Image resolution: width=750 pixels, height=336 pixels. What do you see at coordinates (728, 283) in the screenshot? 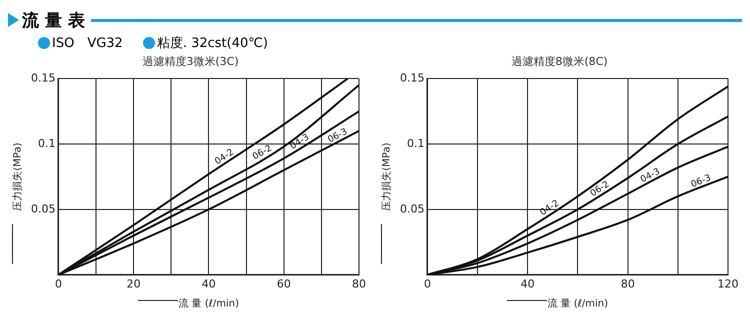
I see `x-tick-label: 120` at bounding box center [728, 283].